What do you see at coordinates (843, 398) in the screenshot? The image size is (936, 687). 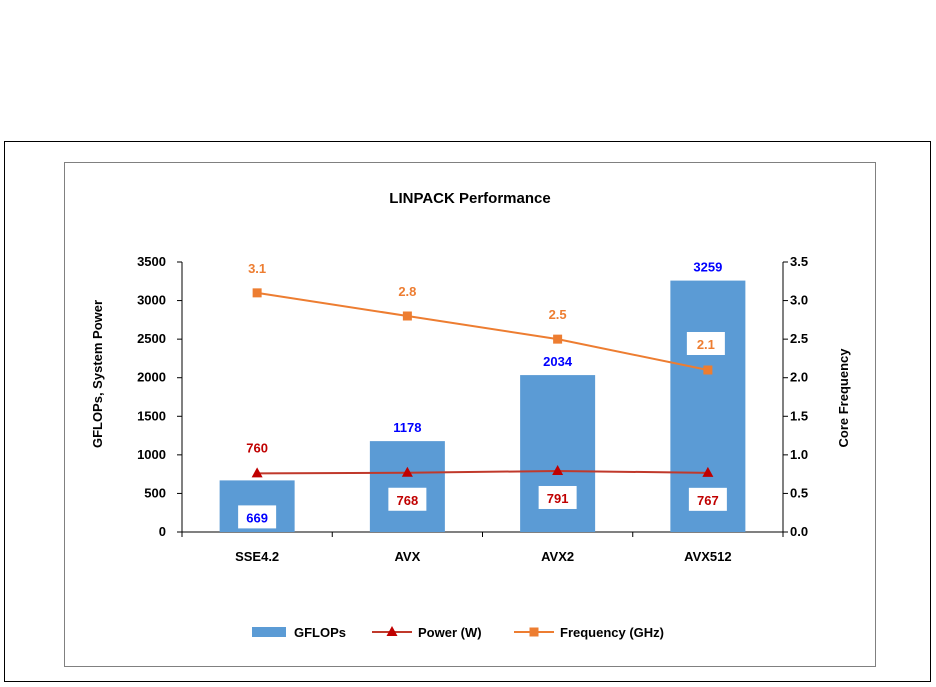 I see `y2-axis-label: Core Frequency` at bounding box center [843, 398].